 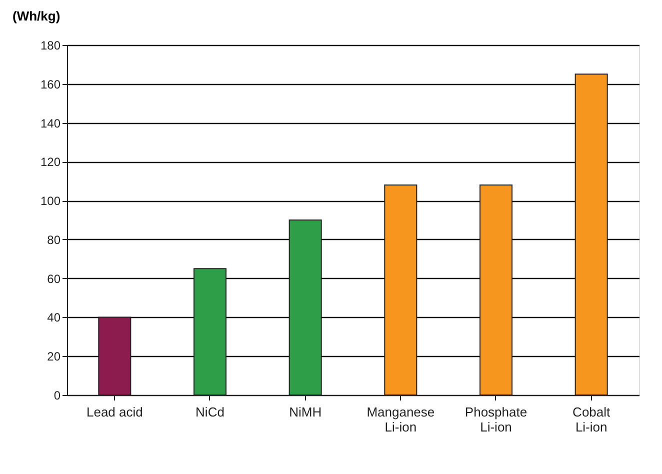 I want to click on y-tick-label: 80, so click(x=54, y=239).